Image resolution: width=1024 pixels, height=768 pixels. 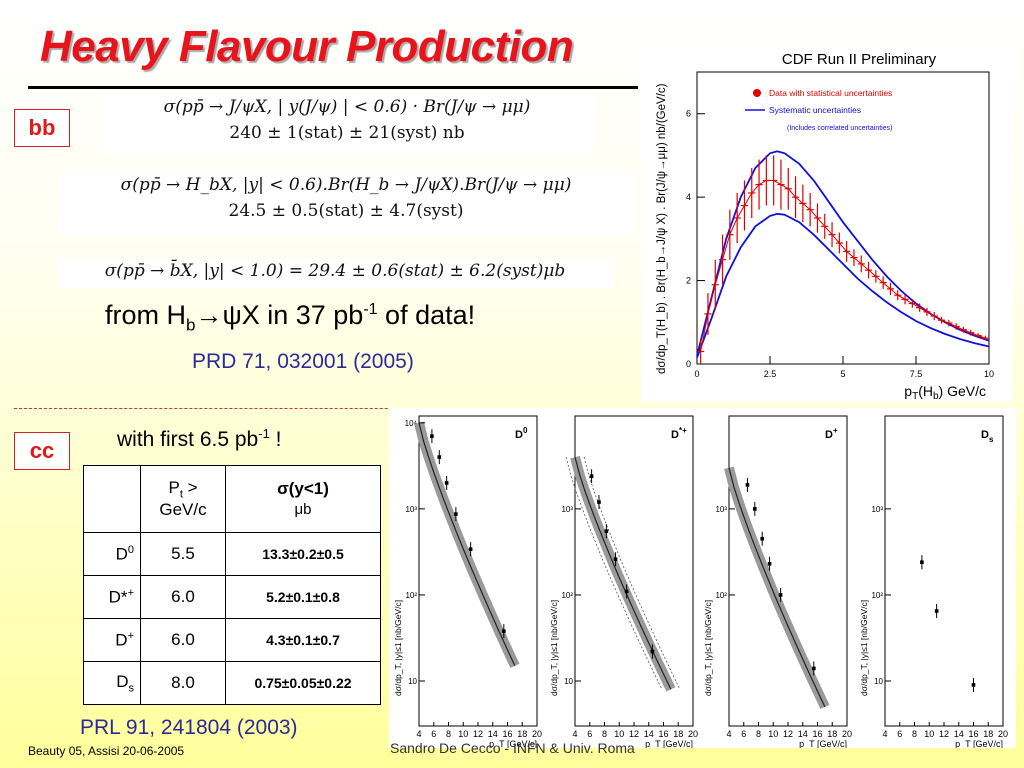 What do you see at coordinates (232, 683) in the screenshot?
I see `table-row: Ds 8.0 0.75±0.05±0.22` at bounding box center [232, 683].